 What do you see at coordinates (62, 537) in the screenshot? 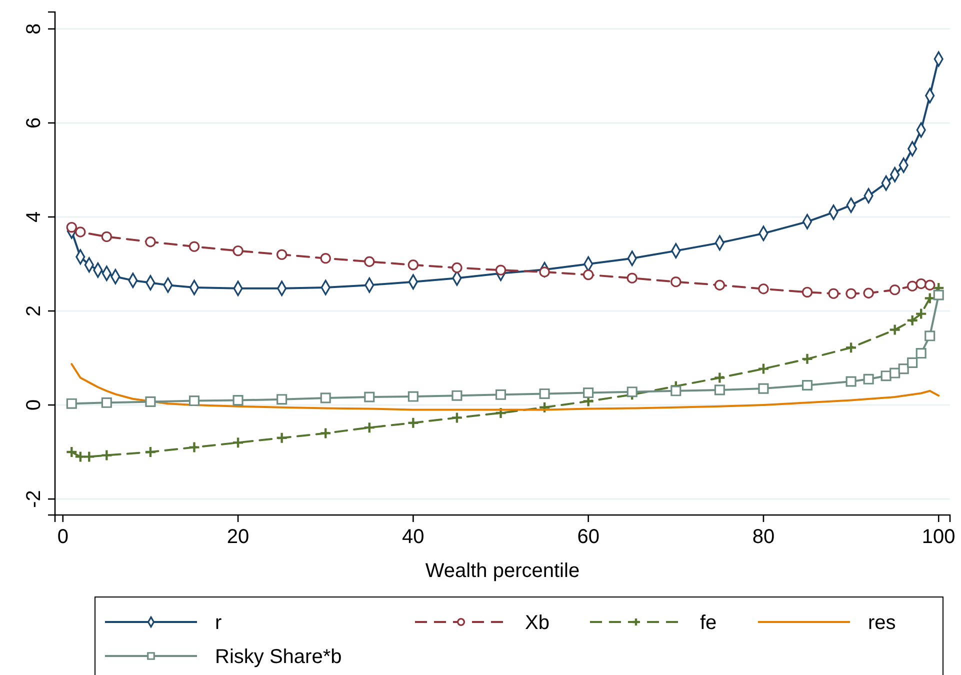
I see `x-tick-label: 0` at bounding box center [62, 537].